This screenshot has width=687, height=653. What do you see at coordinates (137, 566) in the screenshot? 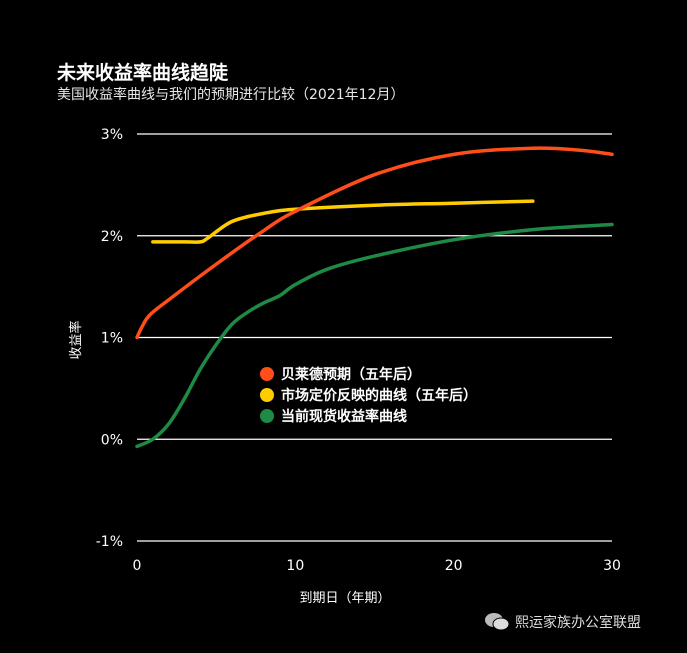
I see `x-tick-label: 0` at bounding box center [137, 566].